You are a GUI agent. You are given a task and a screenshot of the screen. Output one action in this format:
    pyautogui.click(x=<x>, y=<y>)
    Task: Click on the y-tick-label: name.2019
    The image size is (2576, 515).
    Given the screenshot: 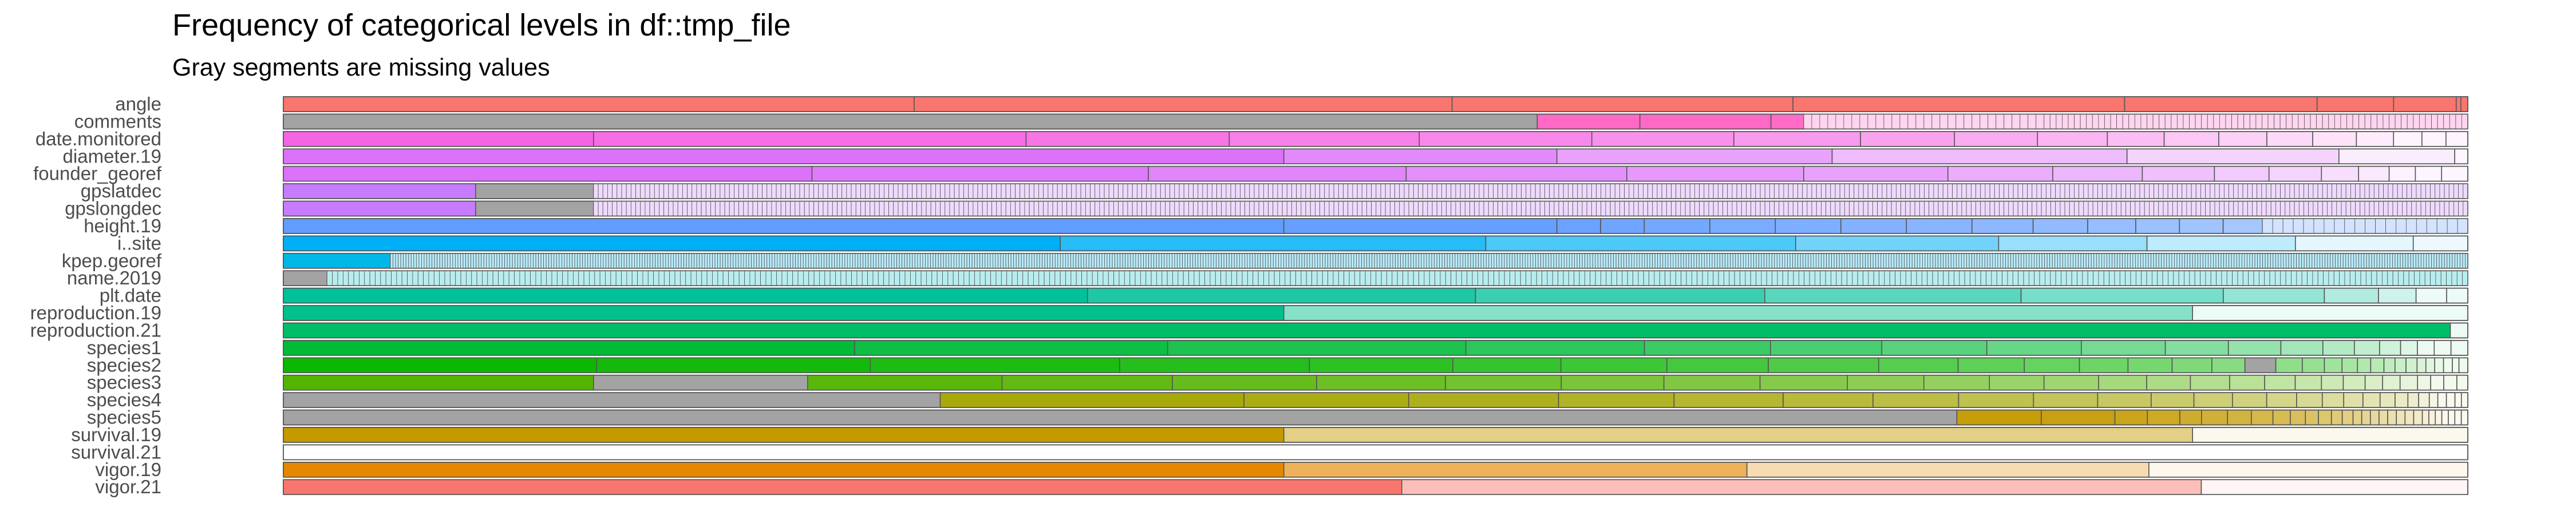 What is the action you would take?
    pyautogui.click(x=114, y=277)
    